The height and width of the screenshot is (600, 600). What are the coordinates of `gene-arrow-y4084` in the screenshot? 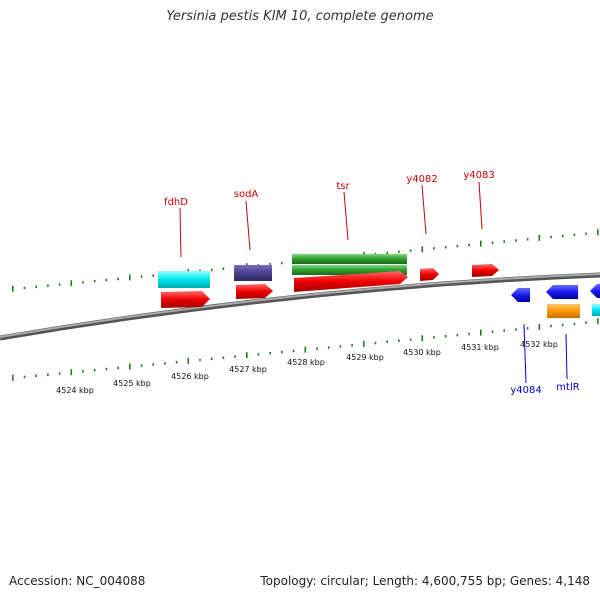 It's located at (520, 295).